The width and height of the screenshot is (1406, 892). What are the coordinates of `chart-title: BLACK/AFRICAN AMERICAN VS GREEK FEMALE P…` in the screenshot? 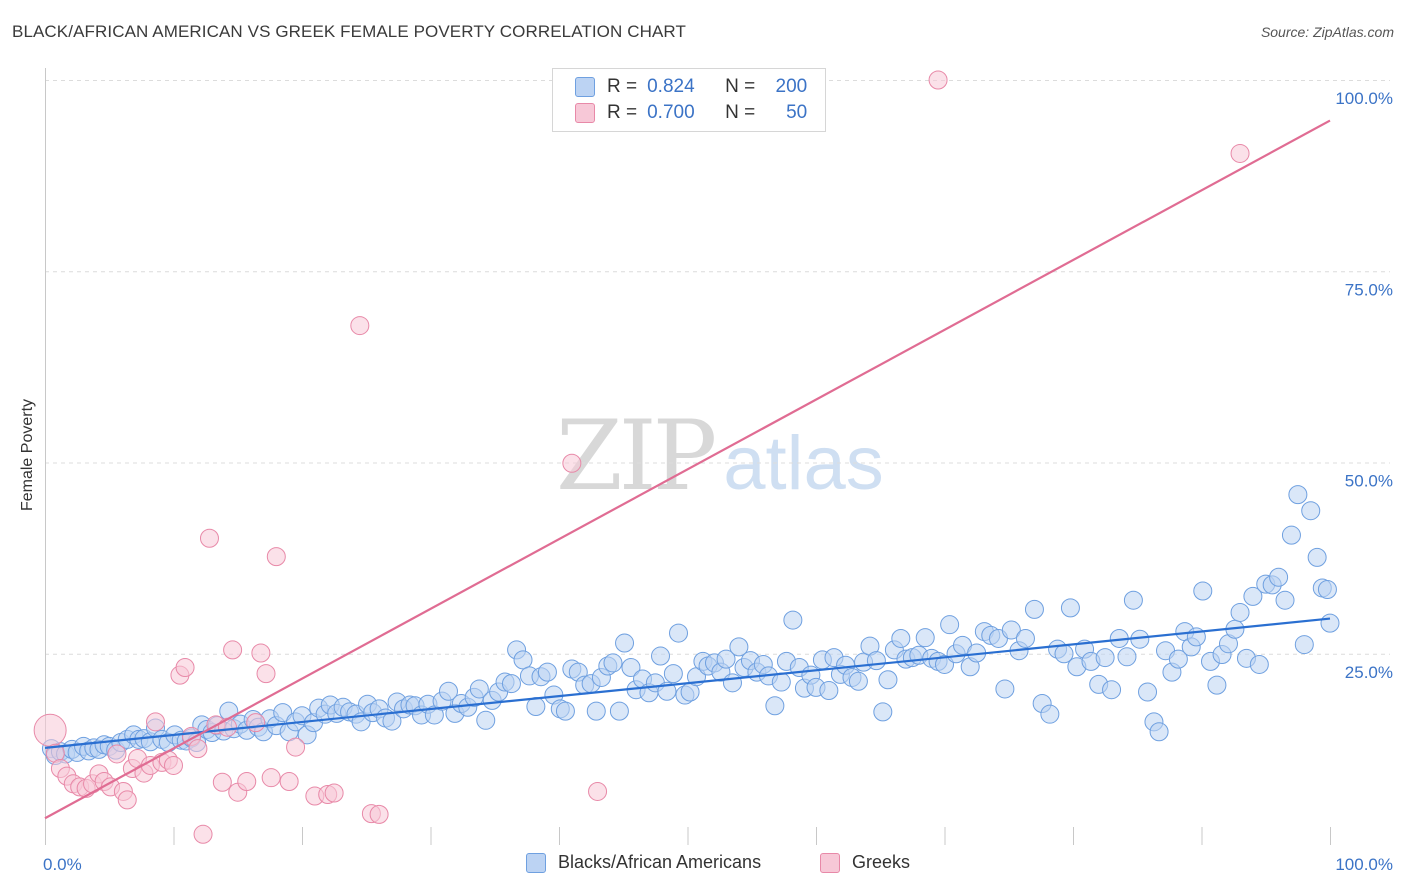 It's located at (349, 31).